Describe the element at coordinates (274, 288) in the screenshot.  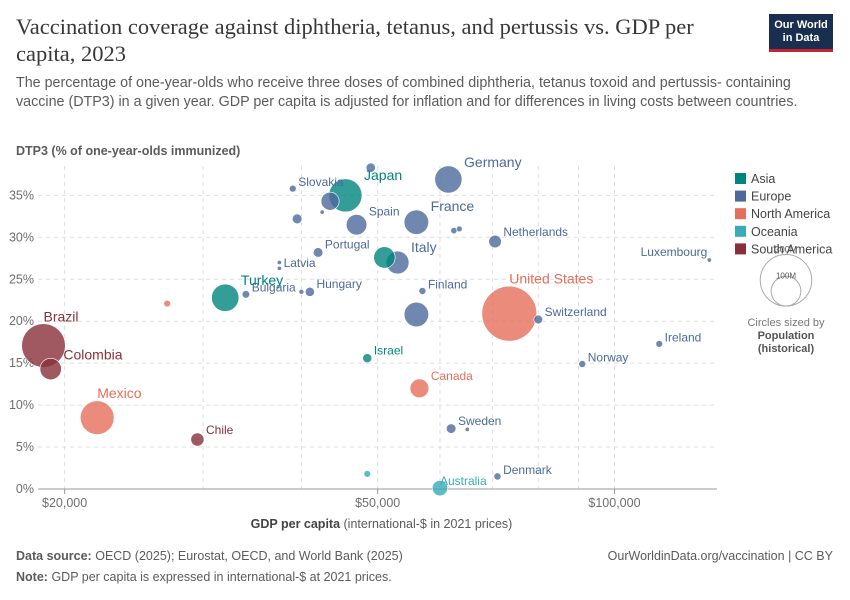
I see `data-label-bulgaria: Bulgaria` at that location.